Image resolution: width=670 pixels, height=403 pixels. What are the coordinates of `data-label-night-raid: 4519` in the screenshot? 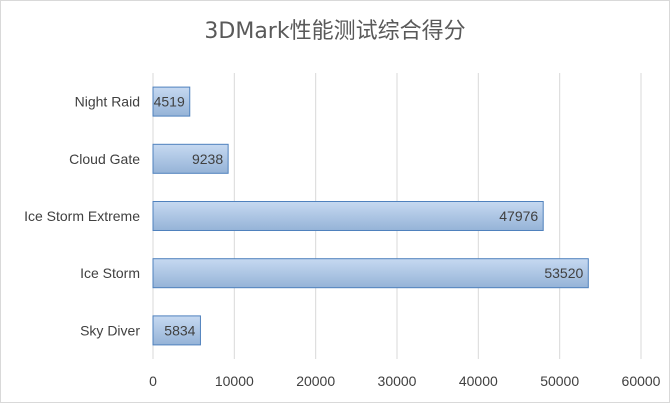 It's located at (169, 102).